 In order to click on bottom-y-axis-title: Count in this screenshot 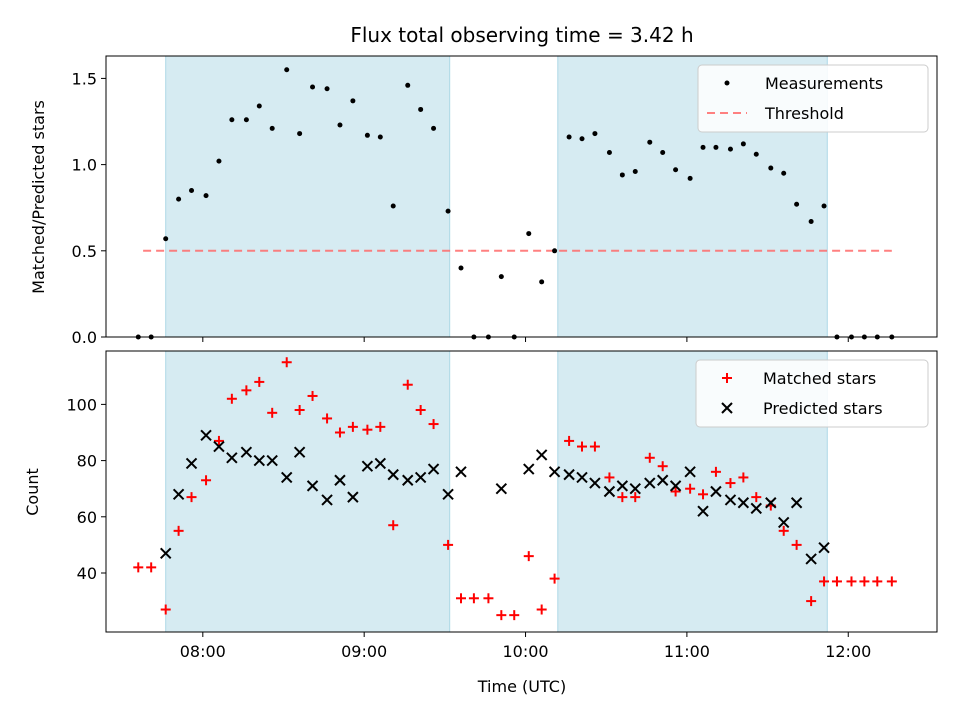, I will do `click(32, 492)`.